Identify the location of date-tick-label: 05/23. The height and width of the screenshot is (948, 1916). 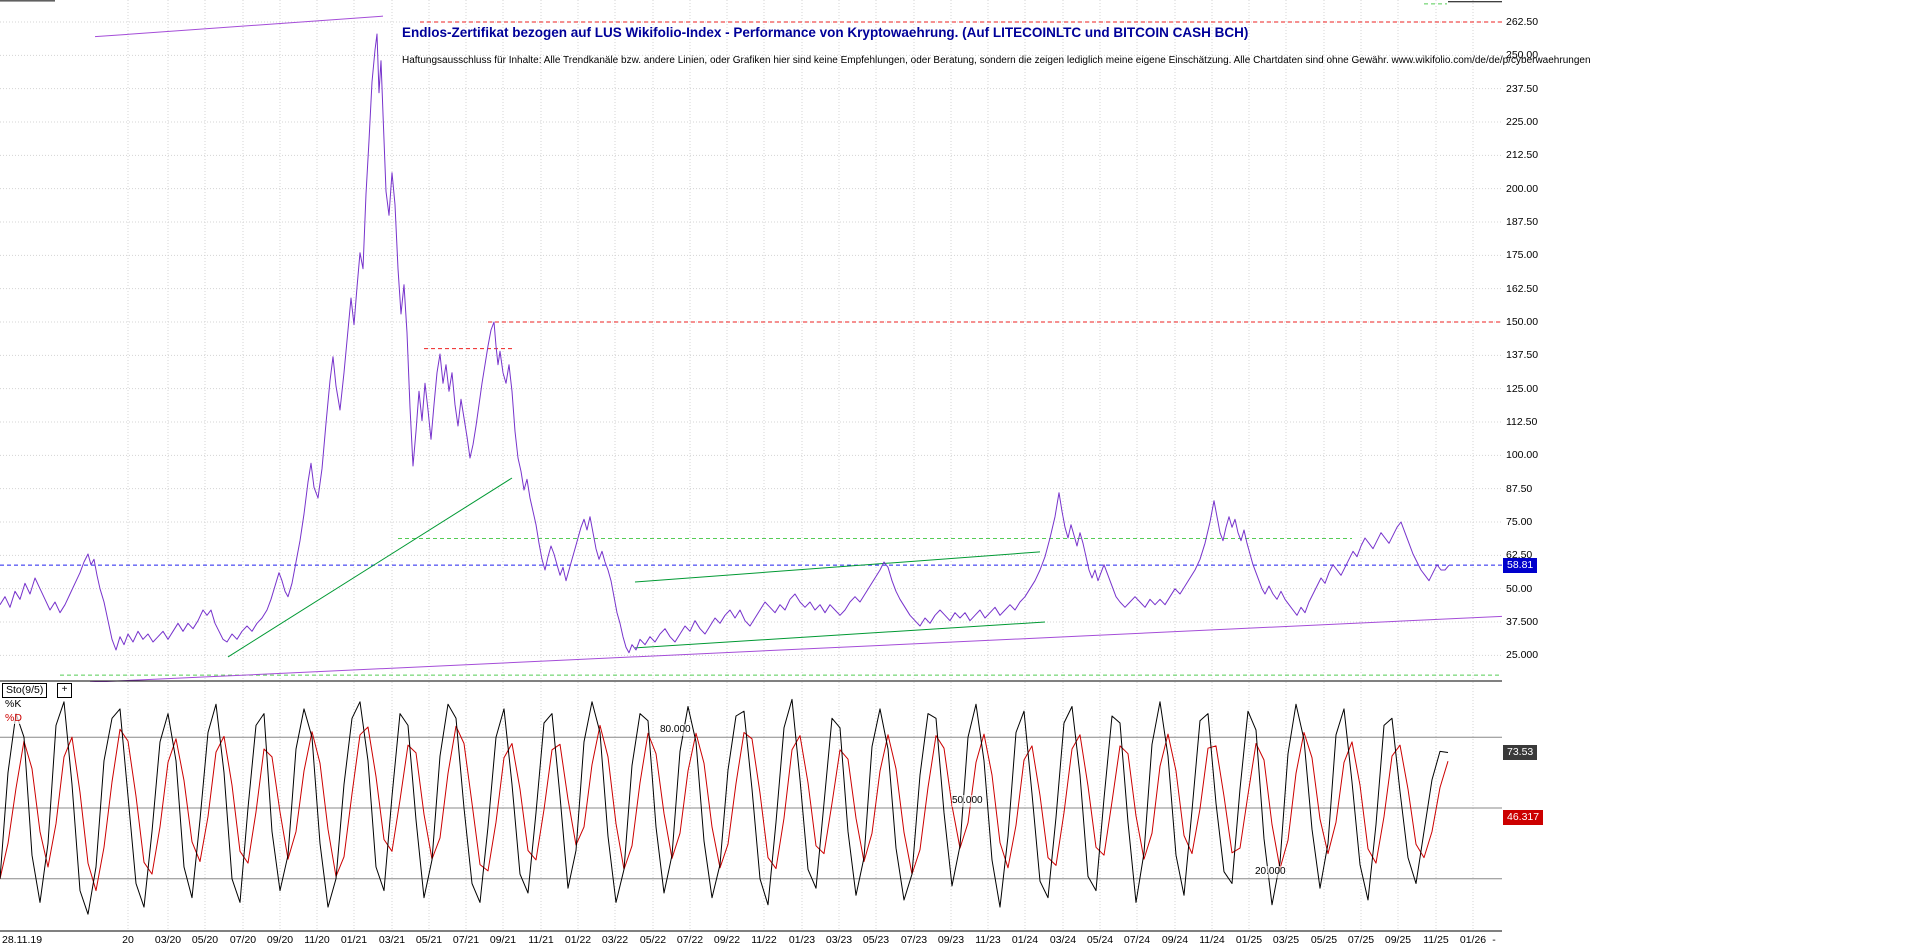
(876, 940).